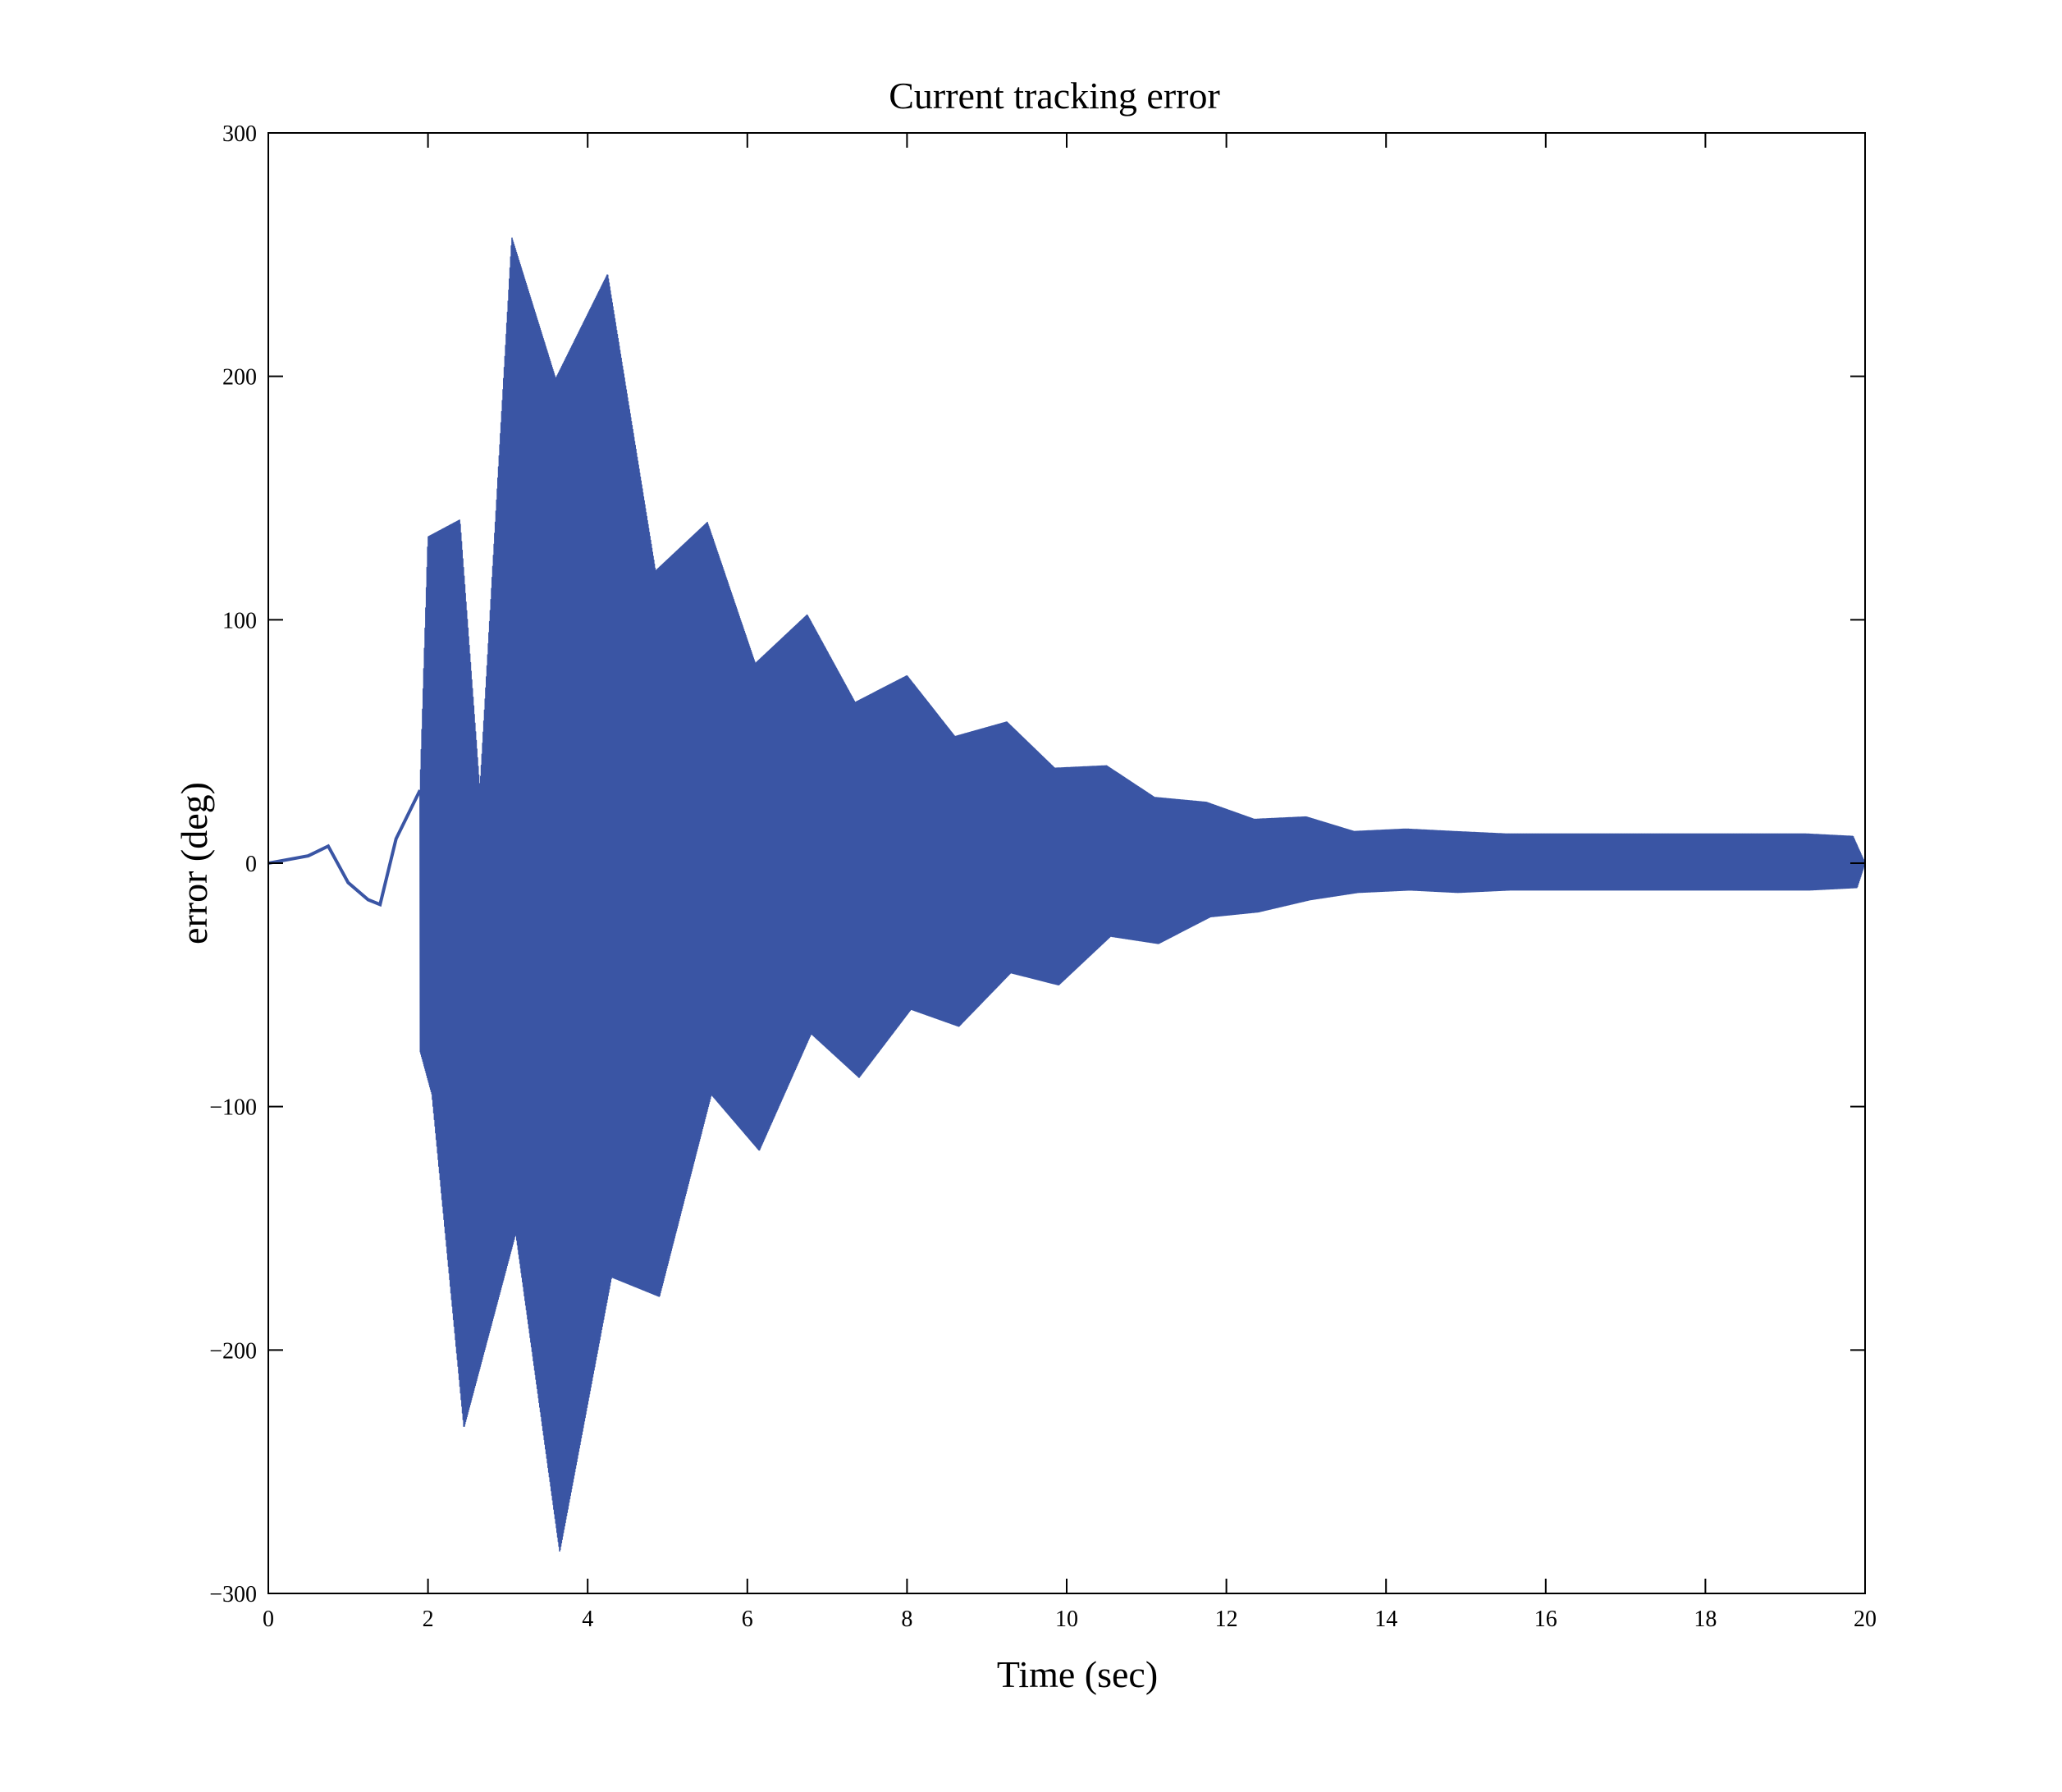  Describe the element at coordinates (268, 1619) in the screenshot. I see `x-tick-label: 0` at that location.